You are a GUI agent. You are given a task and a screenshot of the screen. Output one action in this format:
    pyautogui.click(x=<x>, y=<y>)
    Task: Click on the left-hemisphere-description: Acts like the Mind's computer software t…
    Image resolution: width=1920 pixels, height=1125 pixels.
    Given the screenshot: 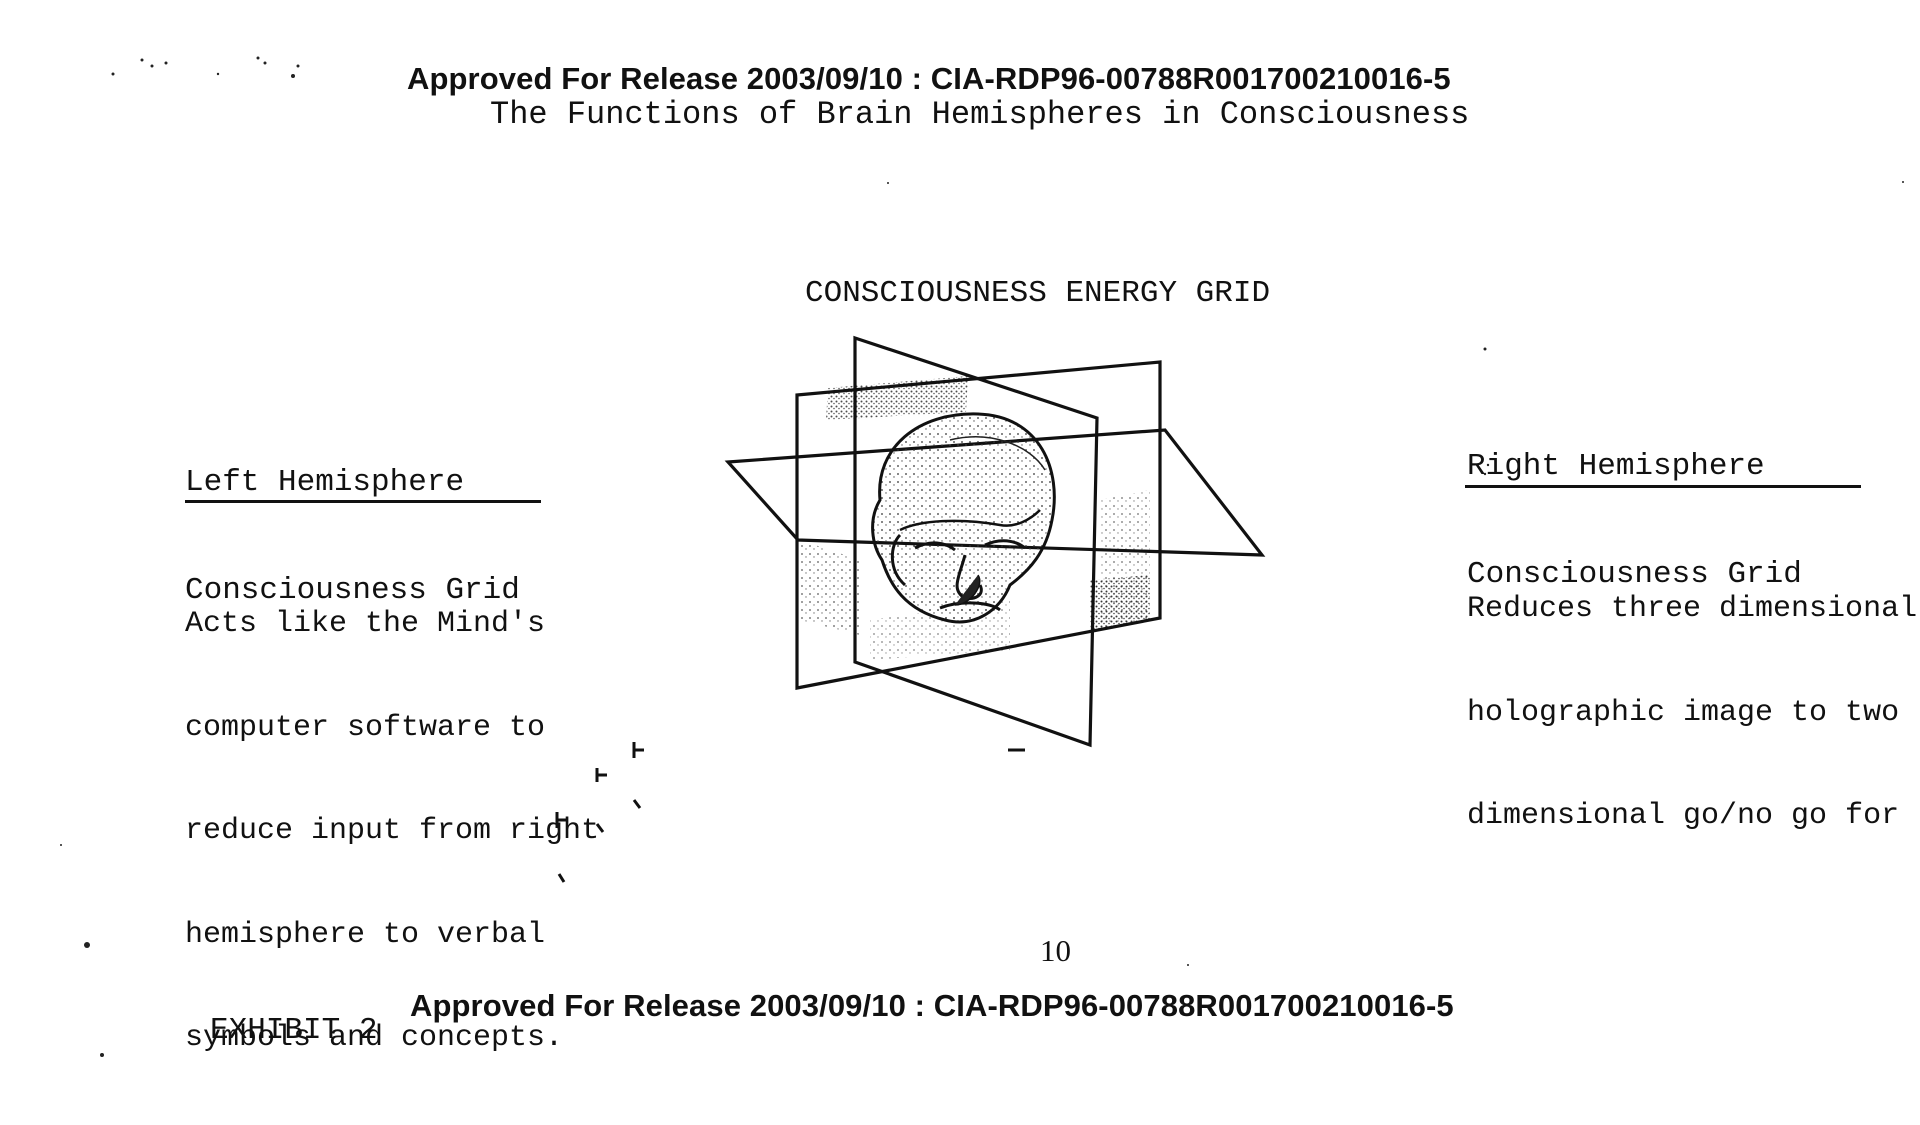 What is the action you would take?
    pyautogui.click(x=392, y=831)
    